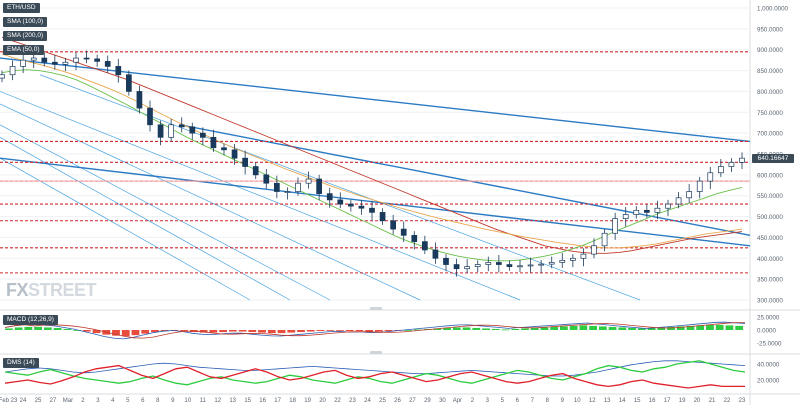 This screenshot has width=800, height=405. I want to click on price-tick-label: 900.0000, so click(770, 50).